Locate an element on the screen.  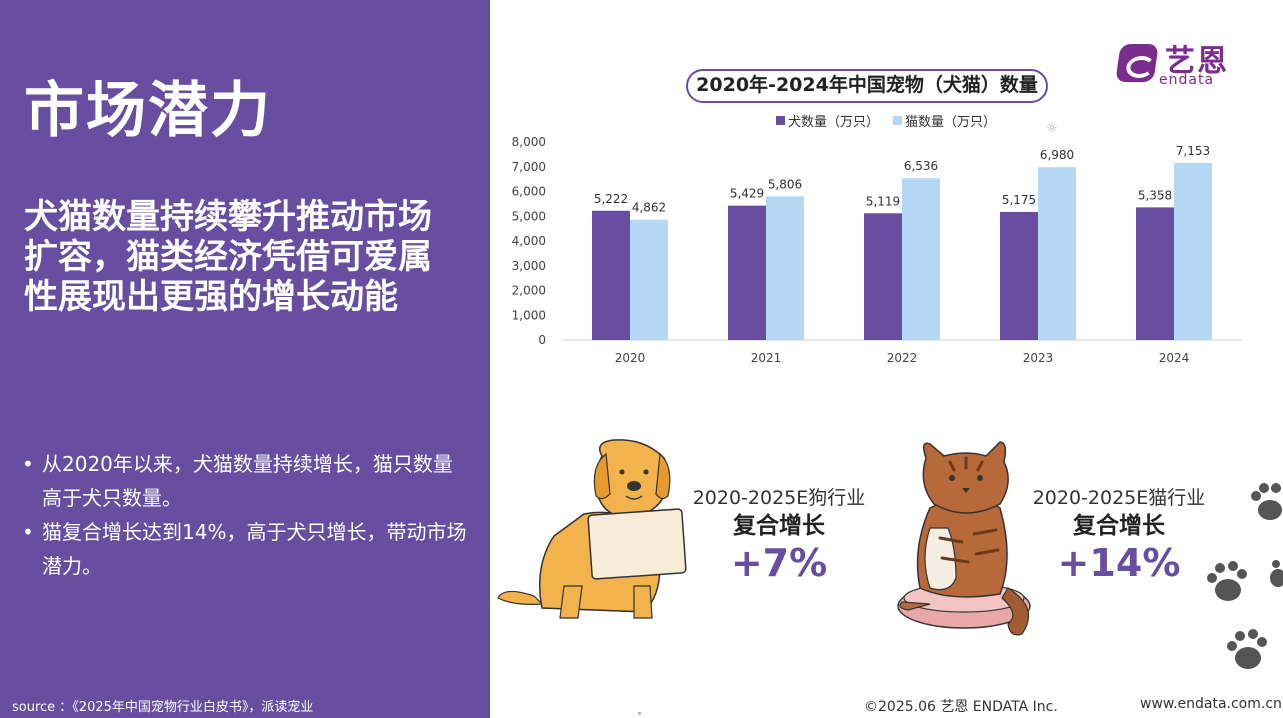
cat-stat: 2020-2025E猫行业 复合增长 +14% is located at coordinates (1119, 535).